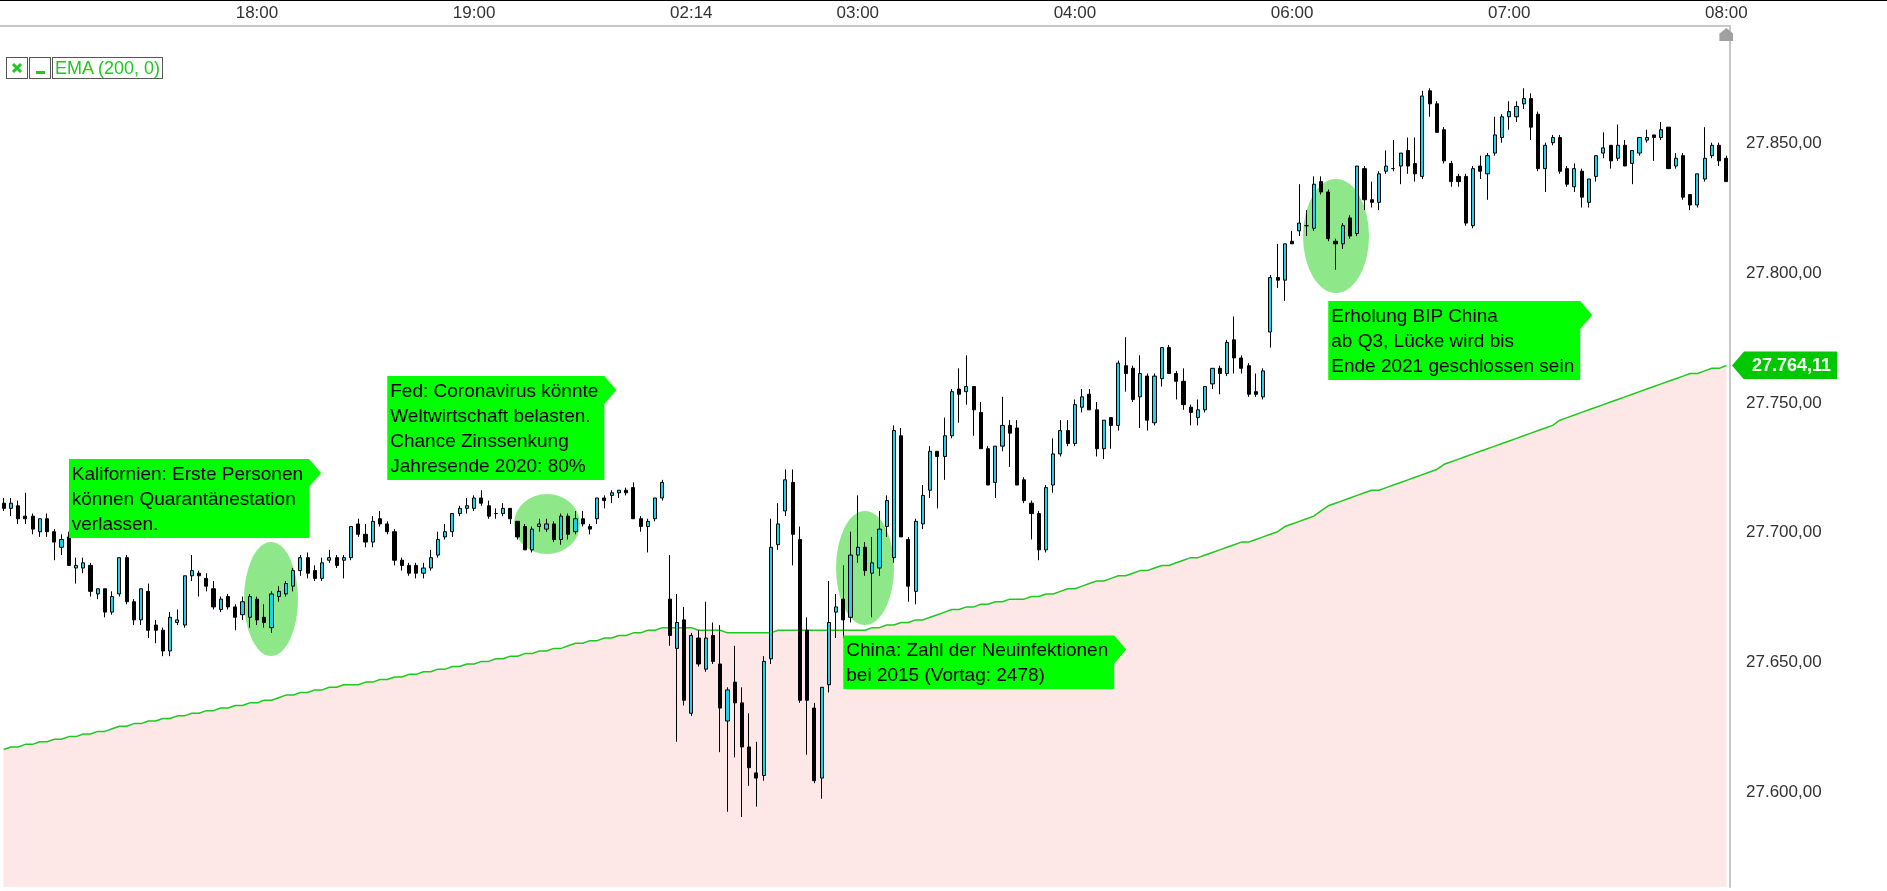  Describe the element at coordinates (1292, 12) in the screenshot. I see `x-tick-label: 06:00` at that location.